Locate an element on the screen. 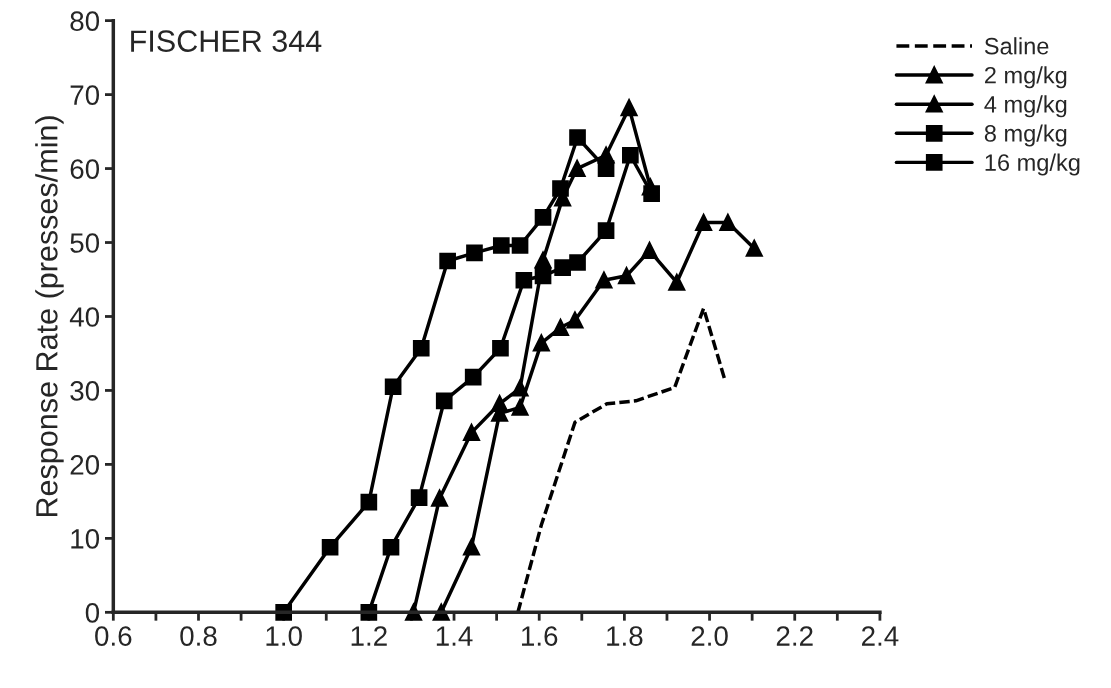 The image size is (1111, 688). y-tick-label: 80 is located at coordinates (85, 21).